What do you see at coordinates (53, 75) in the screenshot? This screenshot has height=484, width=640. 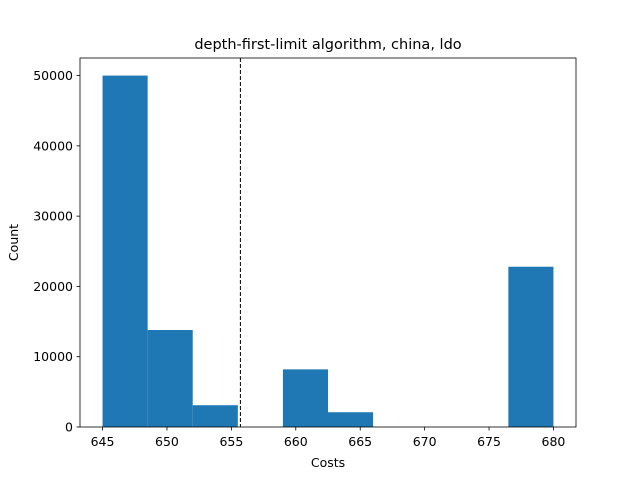 I see `y-tick-label-50000: 50000` at bounding box center [53, 75].